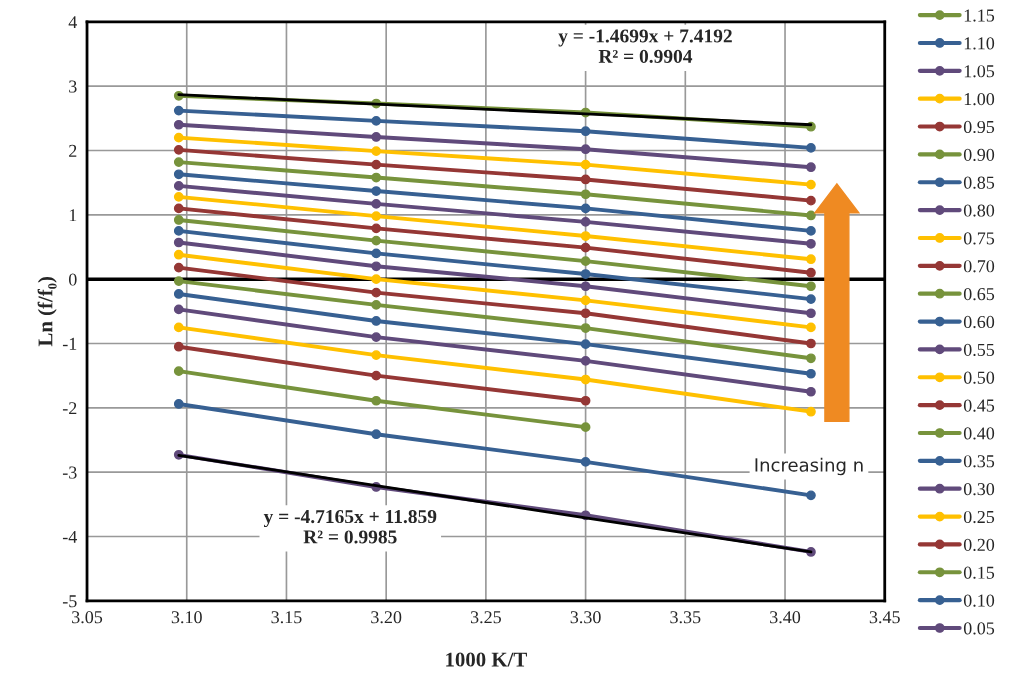 This screenshot has height=682, width=1036. I want to click on legend-label: 0.80, so click(979, 210).